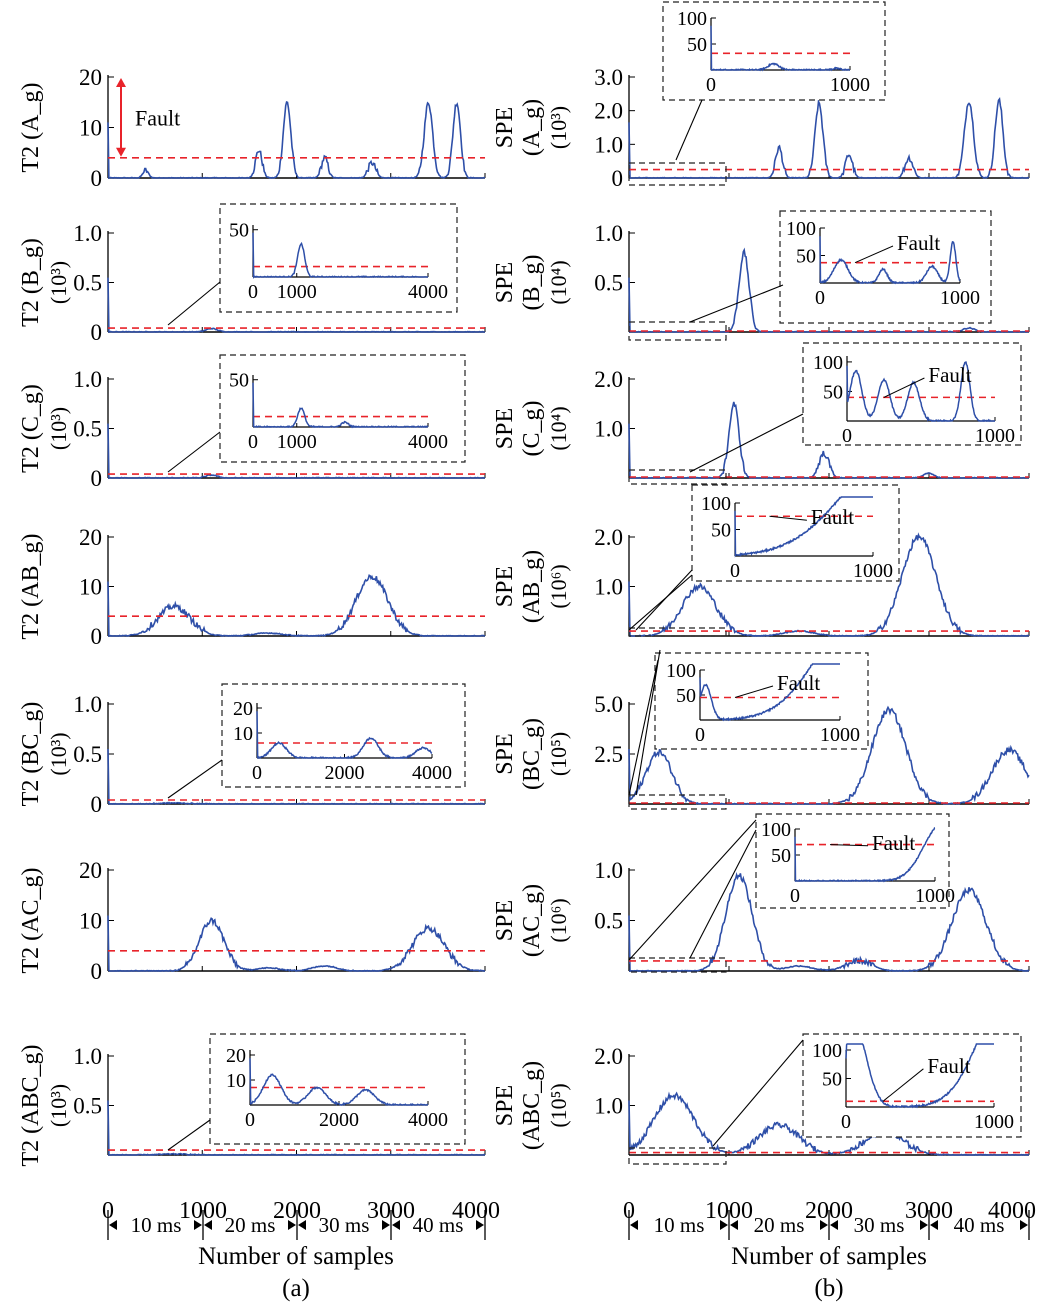 The height and width of the screenshot is (1310, 1058). What do you see at coordinates (608, 704) in the screenshot?
I see `y-tick-label: 5.0` at bounding box center [608, 704].